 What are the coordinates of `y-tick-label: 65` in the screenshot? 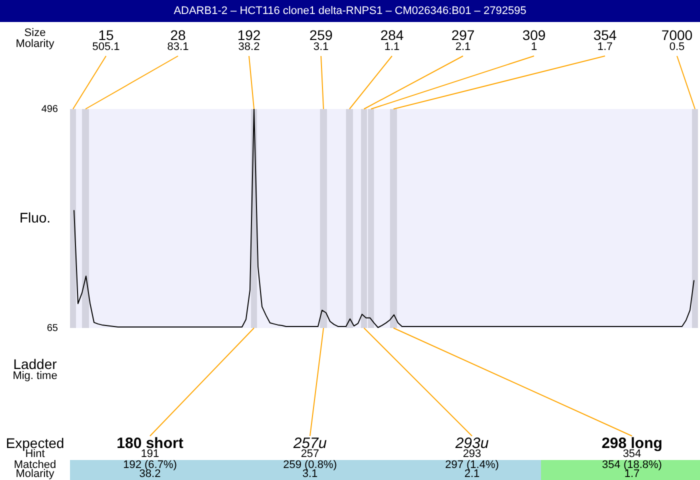 It's located at (52, 328).